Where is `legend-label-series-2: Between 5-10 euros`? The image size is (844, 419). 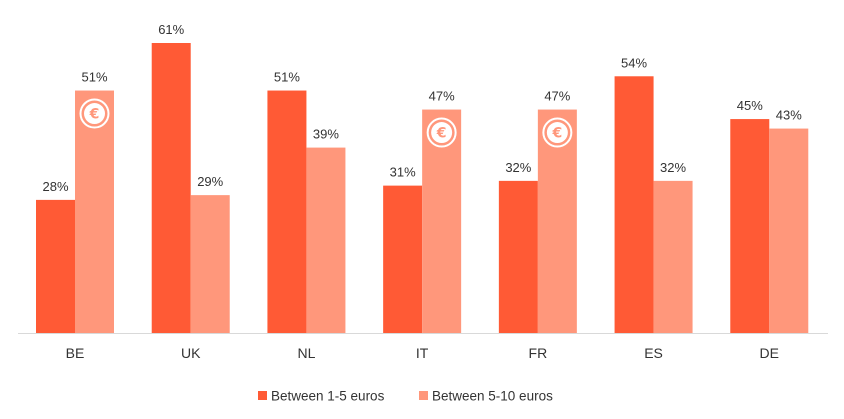
legend-label-series-2: Between 5-10 euros is located at coordinates (492, 396).